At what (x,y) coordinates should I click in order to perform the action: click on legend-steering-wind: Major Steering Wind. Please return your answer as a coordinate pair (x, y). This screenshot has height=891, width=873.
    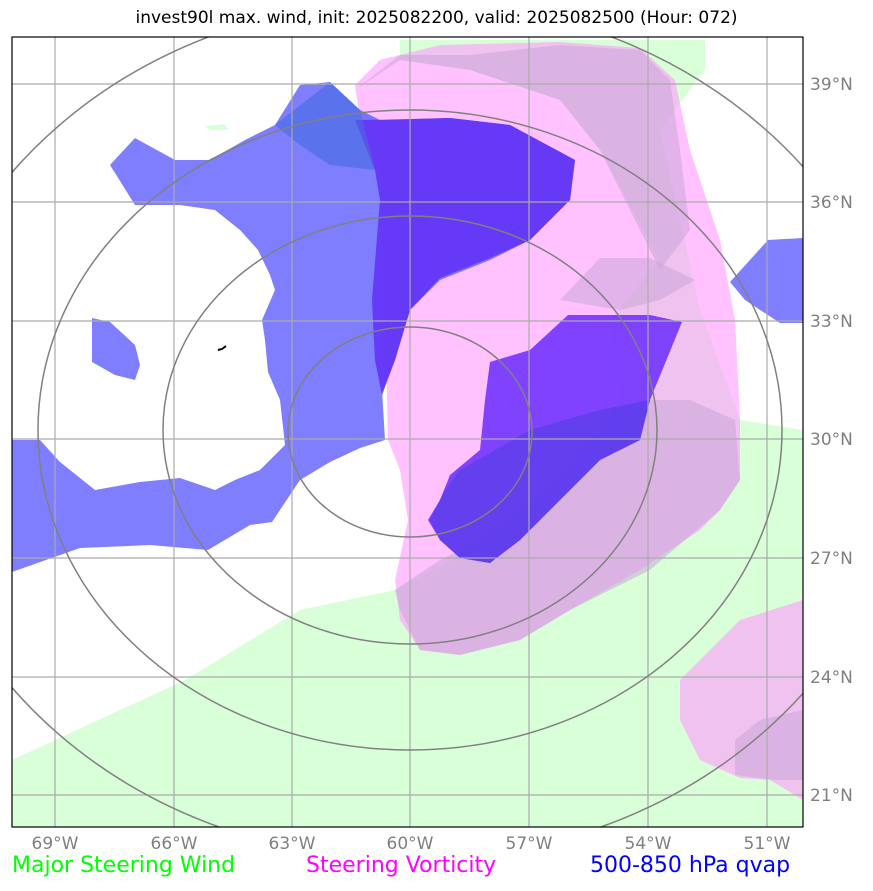
    Looking at the image, I should click on (124, 865).